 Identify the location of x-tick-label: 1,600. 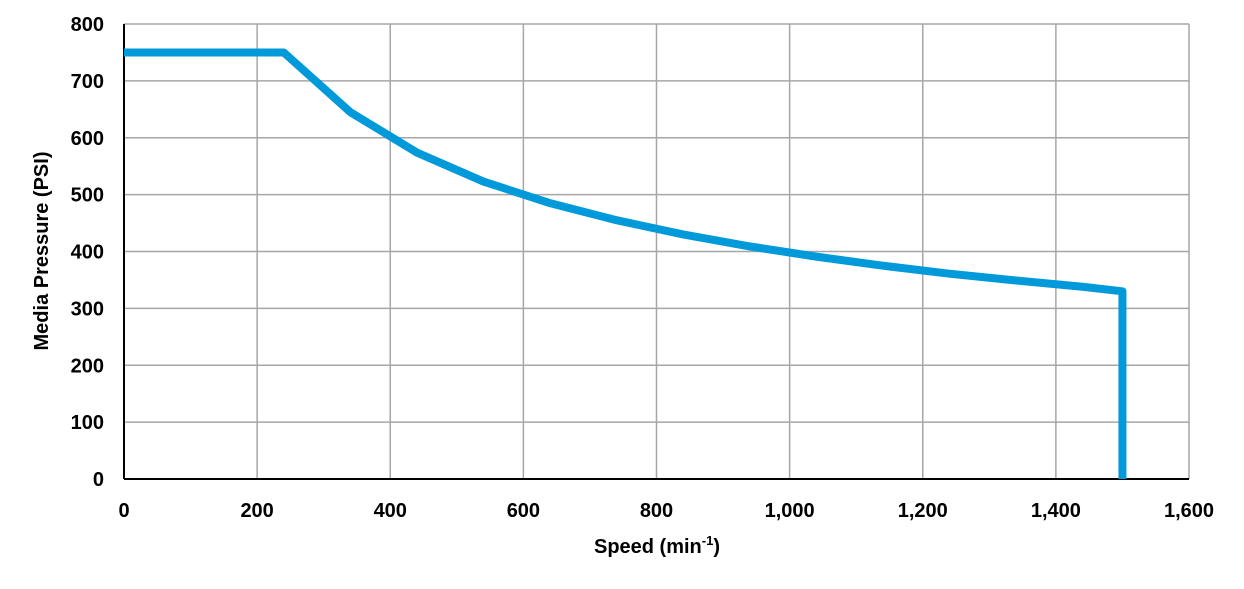
(1189, 511).